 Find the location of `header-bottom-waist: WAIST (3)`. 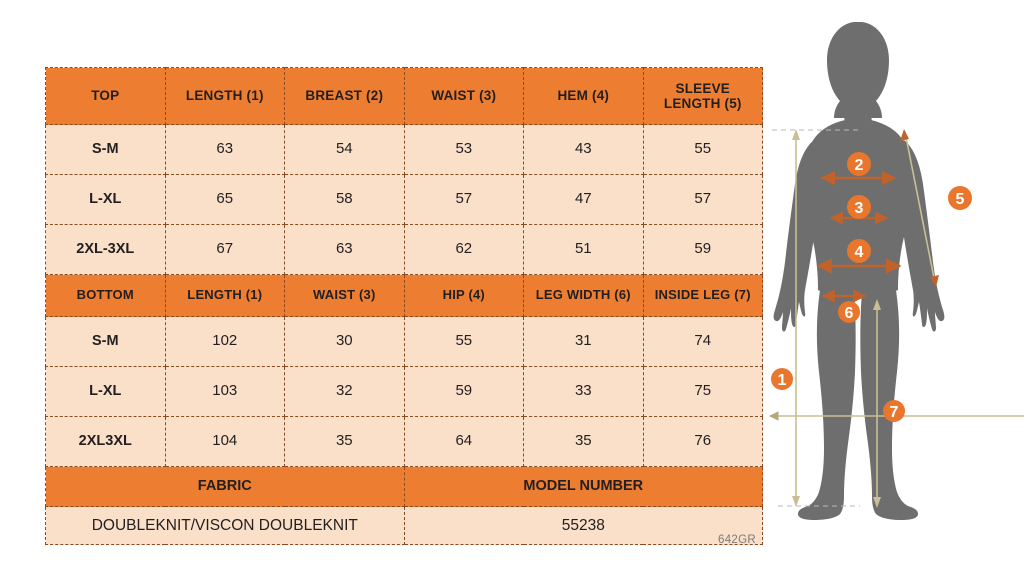

header-bottom-waist: WAIST (3) is located at coordinates (344, 295).